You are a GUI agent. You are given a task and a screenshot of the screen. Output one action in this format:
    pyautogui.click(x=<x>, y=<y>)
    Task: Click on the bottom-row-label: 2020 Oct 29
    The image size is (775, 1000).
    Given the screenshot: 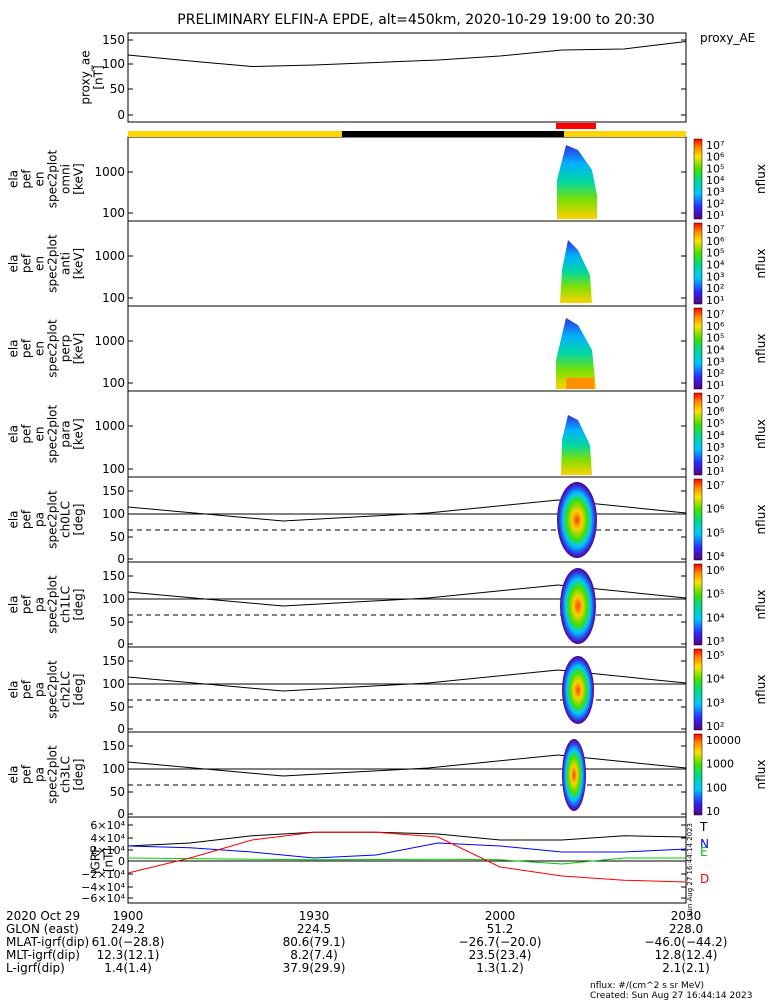 What is the action you would take?
    pyautogui.click(x=43, y=916)
    